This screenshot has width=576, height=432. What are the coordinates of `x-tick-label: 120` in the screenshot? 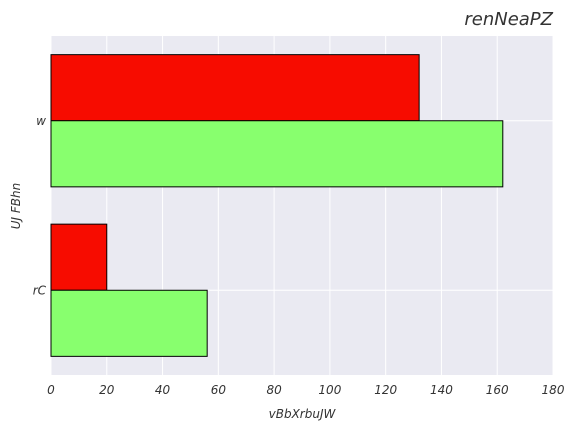 It's located at (385, 390).